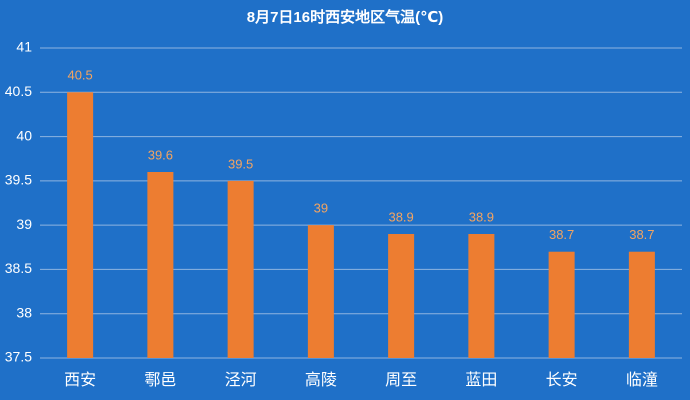 The image size is (690, 400). I want to click on y-tick-label: 41, so click(24, 47).